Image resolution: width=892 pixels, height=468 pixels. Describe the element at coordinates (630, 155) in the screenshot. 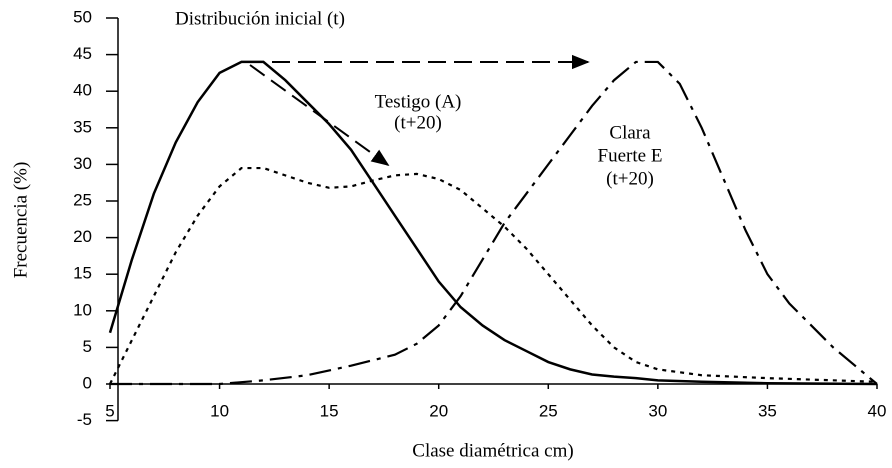

I see `annotation: Fuerte E` at that location.